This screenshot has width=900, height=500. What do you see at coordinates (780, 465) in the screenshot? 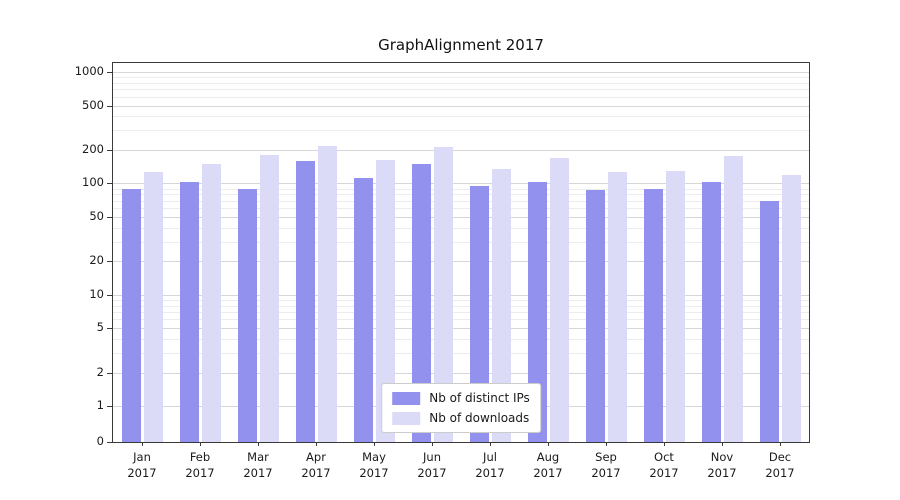
I see `x-tick-label: Dec 2017` at bounding box center [780, 465].